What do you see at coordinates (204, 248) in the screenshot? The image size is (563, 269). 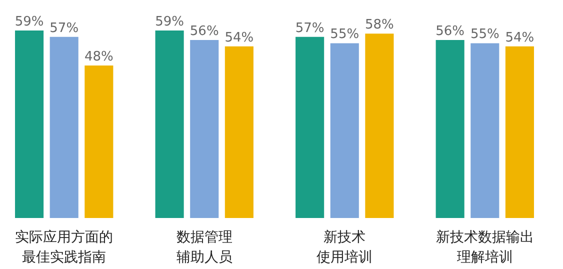 I see `x-tick-label: 数据管理辅助人员` at bounding box center [204, 248].